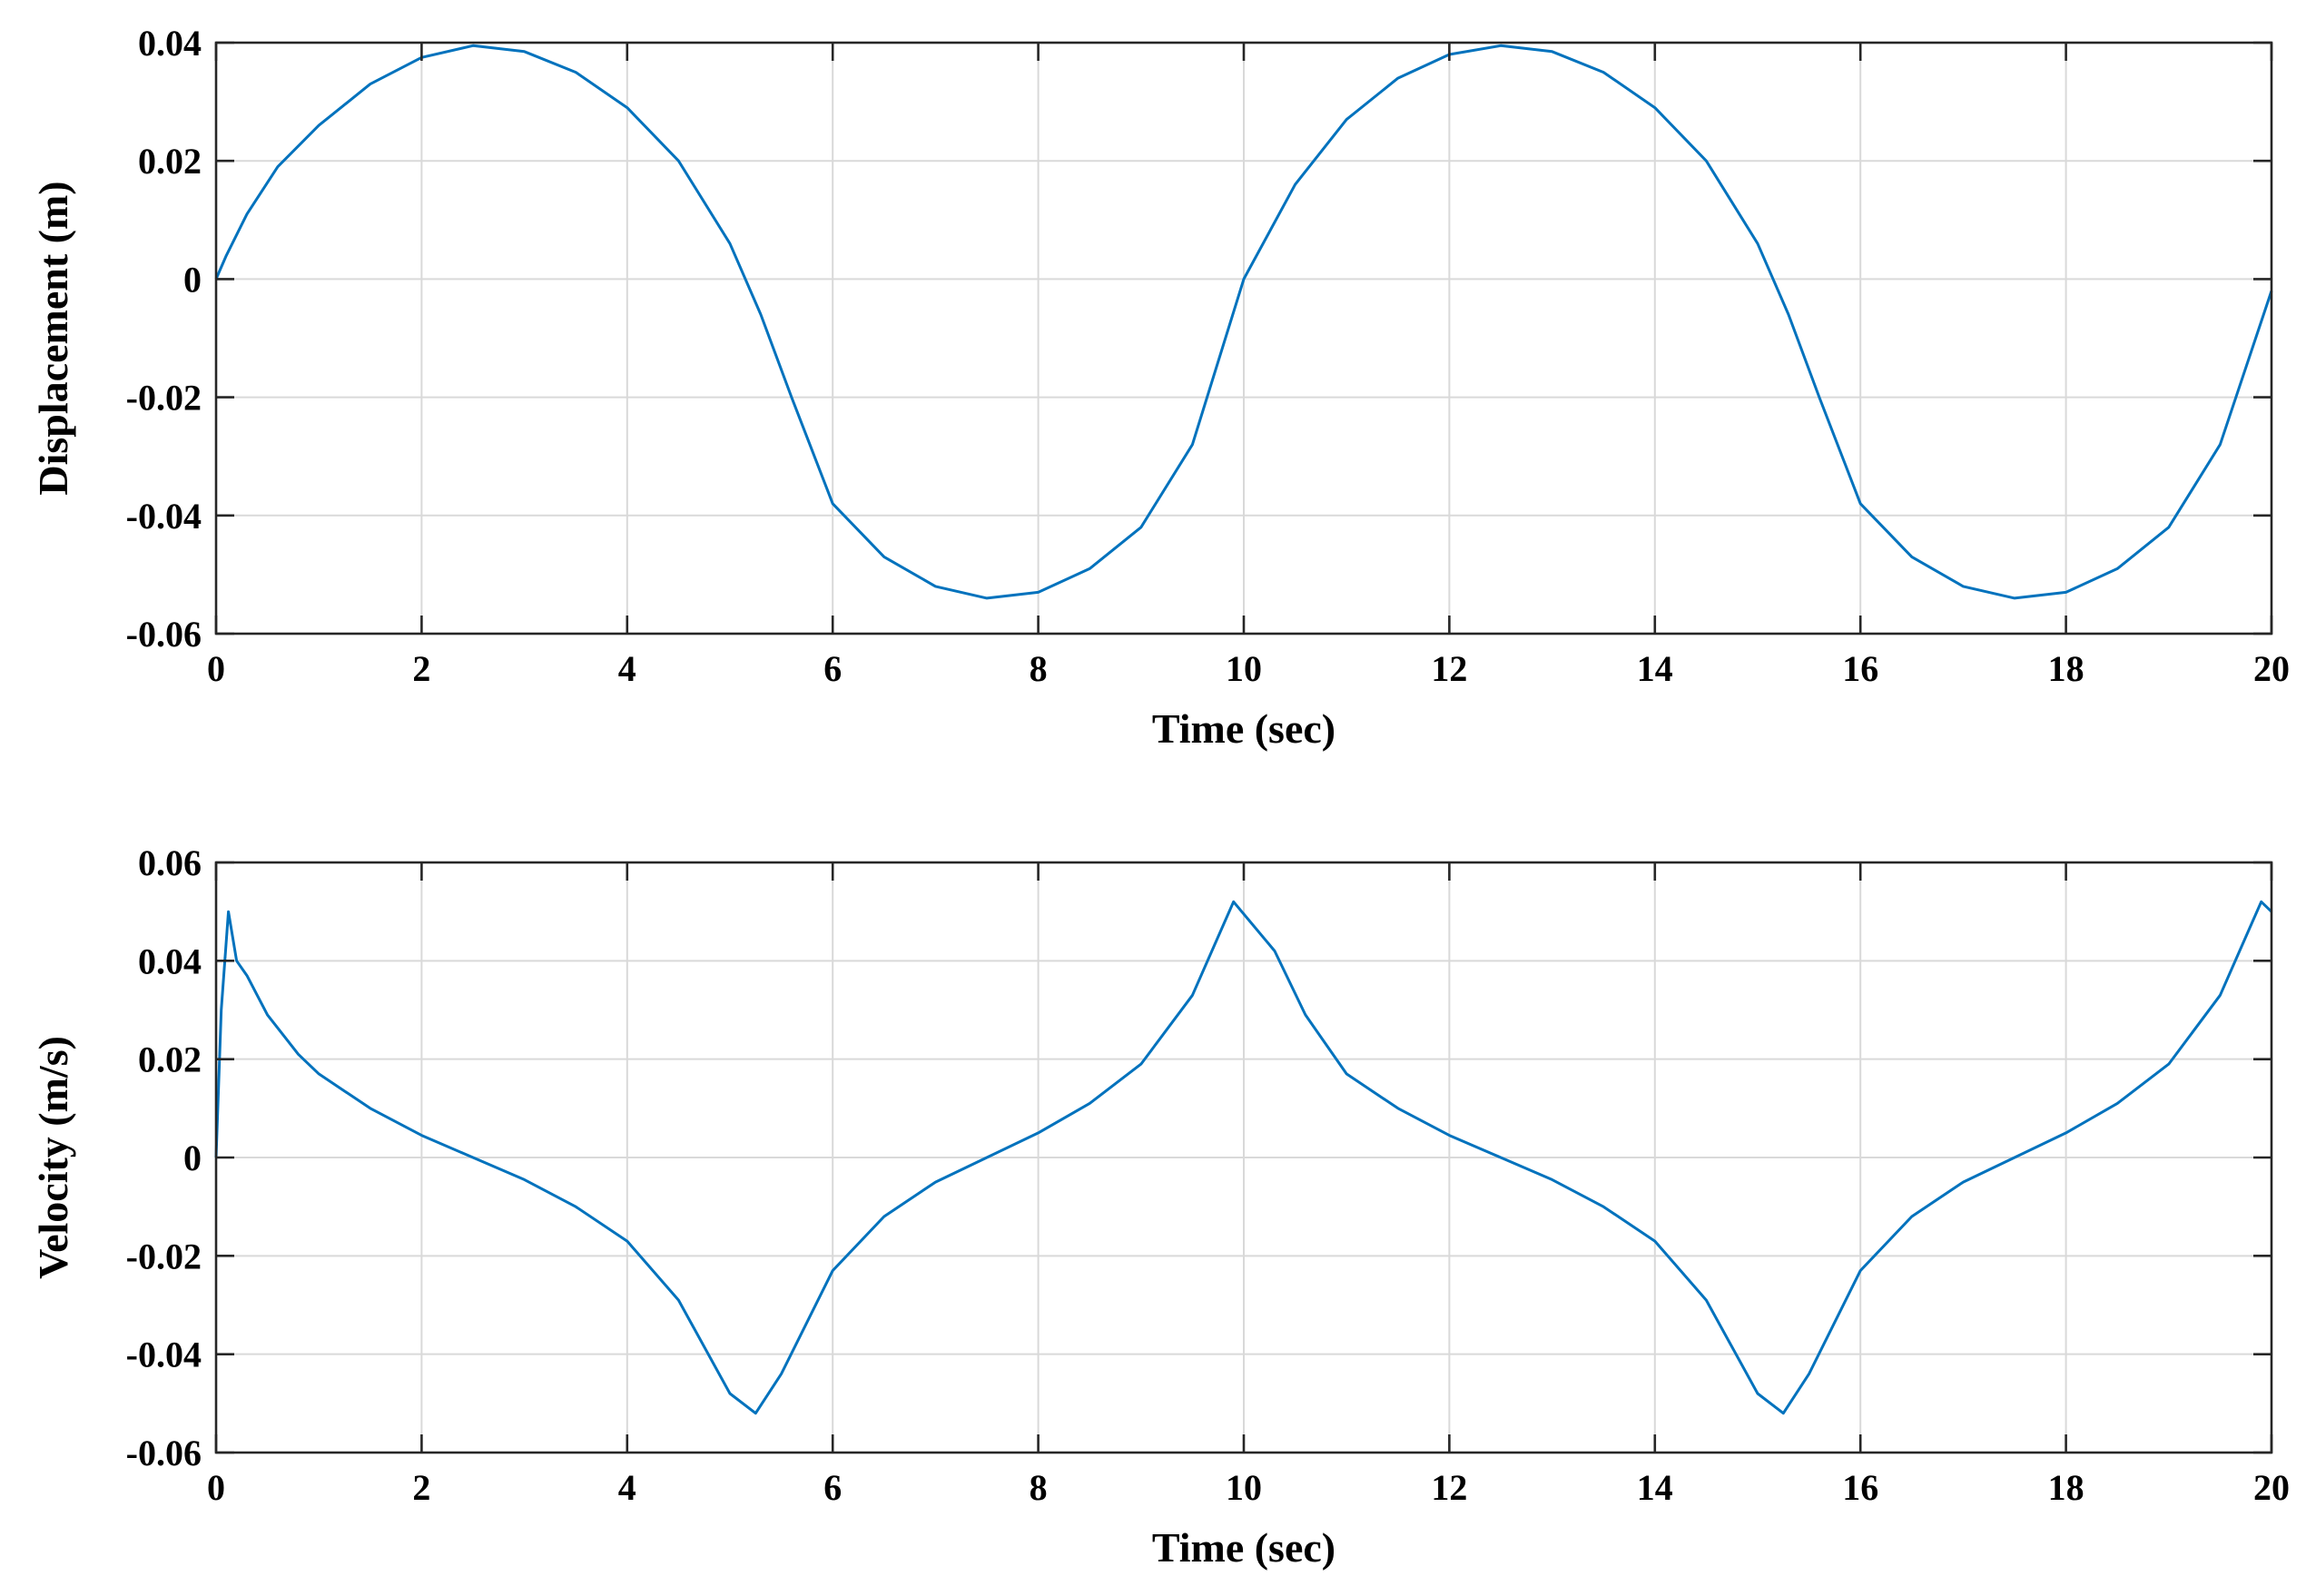  Describe the element at coordinates (2271, 668) in the screenshot. I see `displacement-x-tick-label: 20` at that location.